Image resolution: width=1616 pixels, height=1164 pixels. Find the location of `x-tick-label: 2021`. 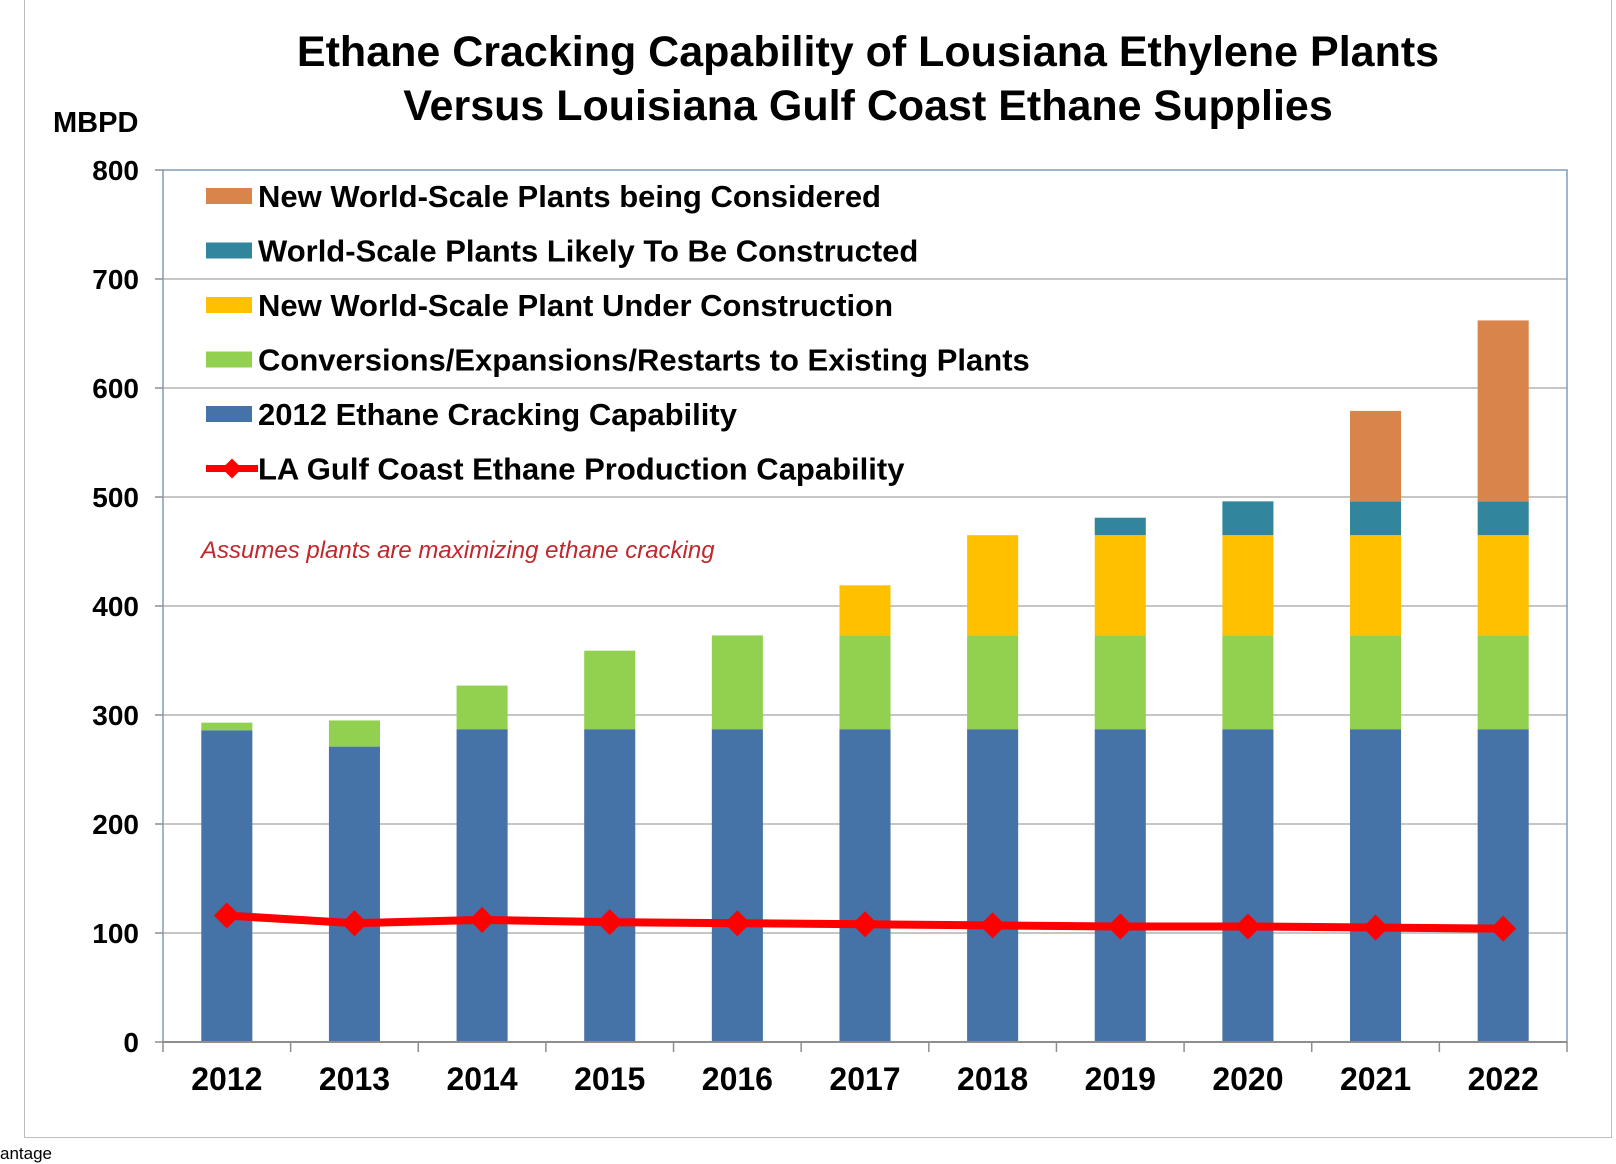

x-tick-label: 2021 is located at coordinates (1375, 1079).